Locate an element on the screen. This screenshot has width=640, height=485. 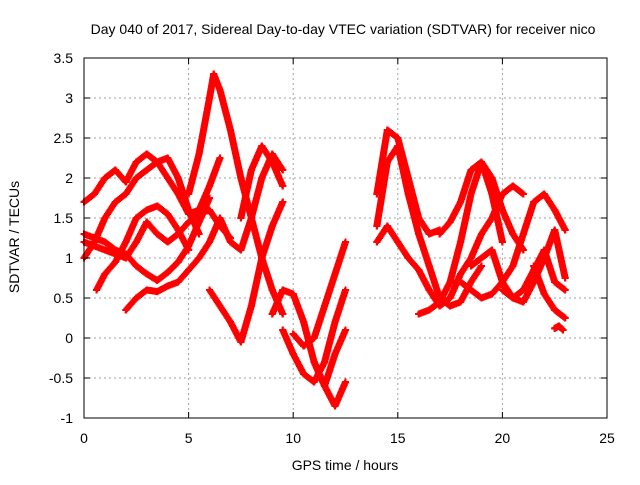
y-tick-label: 1 is located at coordinates (69, 258).